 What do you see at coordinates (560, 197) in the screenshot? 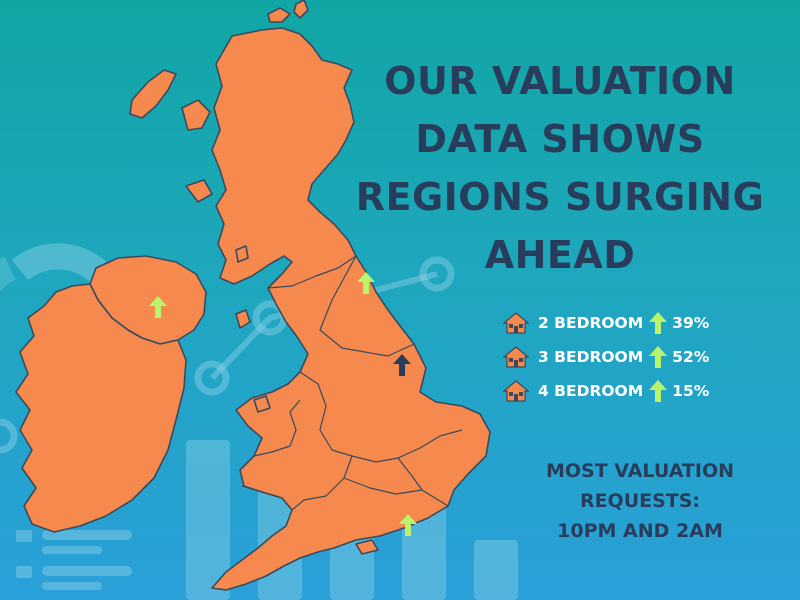
I see `headline-line: REGIONS SURGING` at bounding box center [560, 197].